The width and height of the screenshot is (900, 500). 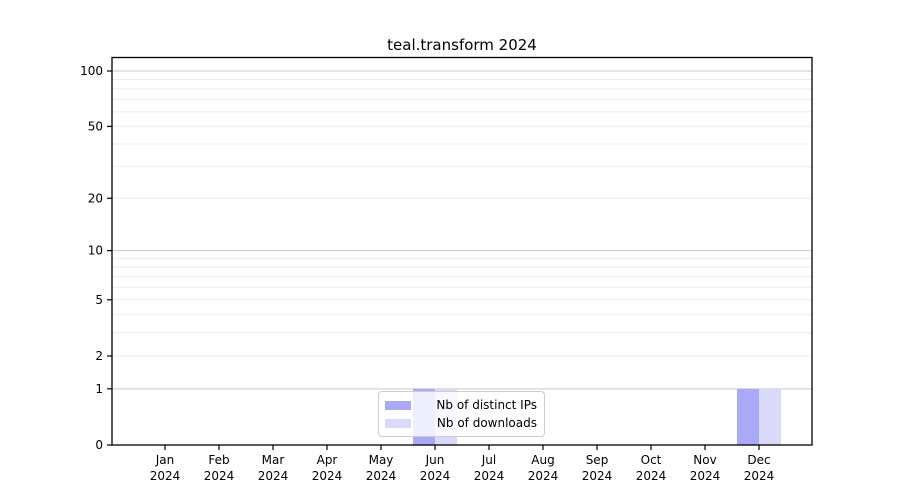 I want to click on y-tick-label: 0, so click(x=99, y=445).